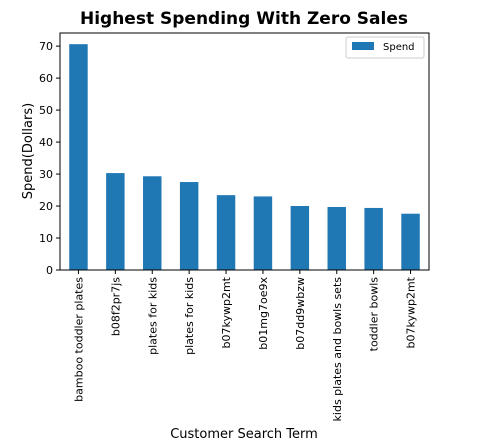 The width and height of the screenshot is (478, 448). What do you see at coordinates (300, 313) in the screenshot?
I see `x-tick-label: b07dd9wbzw` at bounding box center [300, 313].